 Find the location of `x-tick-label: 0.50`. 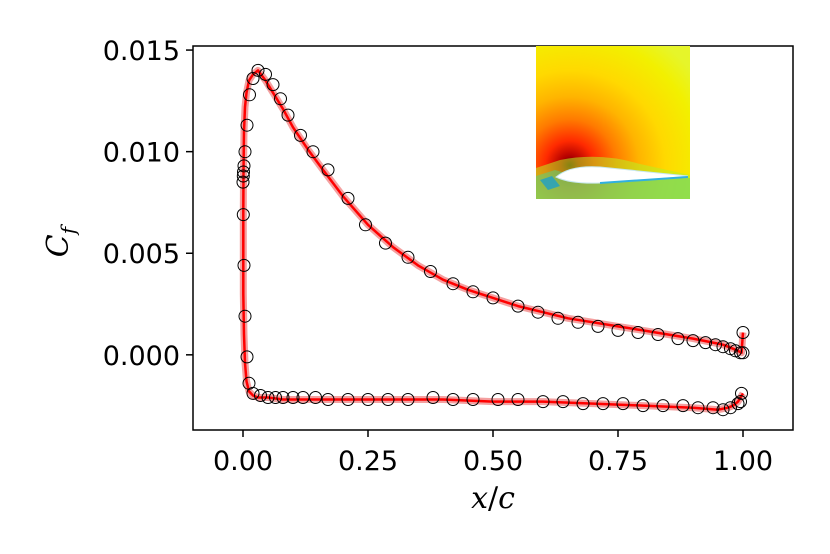

x-tick-label: 0.50 is located at coordinates (493, 461).